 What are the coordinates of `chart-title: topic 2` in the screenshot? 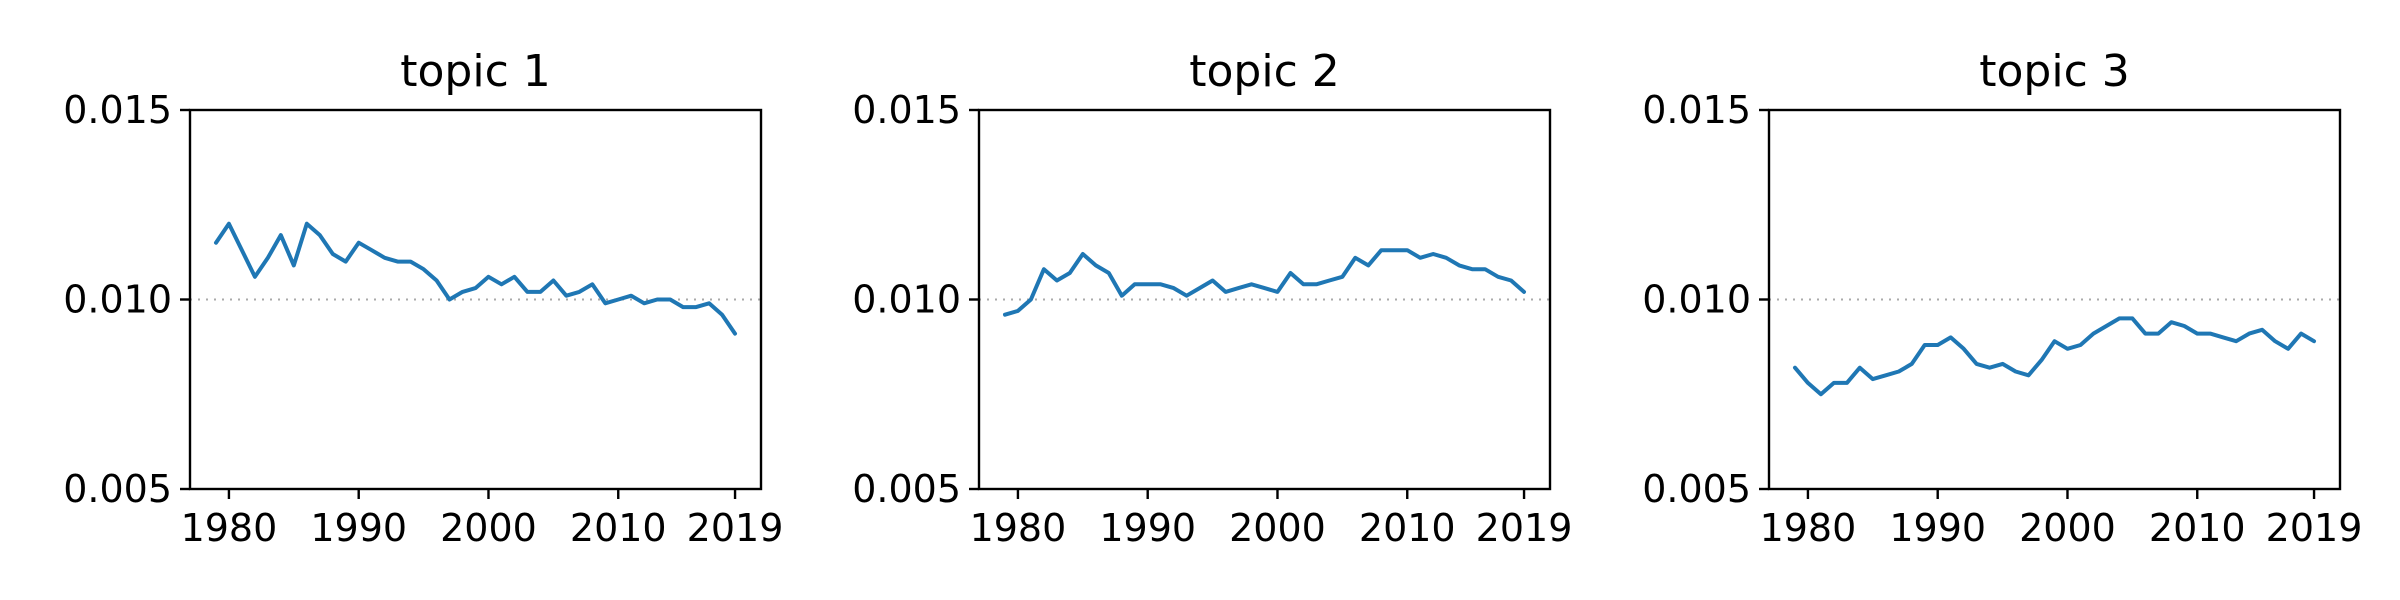 It's located at (1264, 71).